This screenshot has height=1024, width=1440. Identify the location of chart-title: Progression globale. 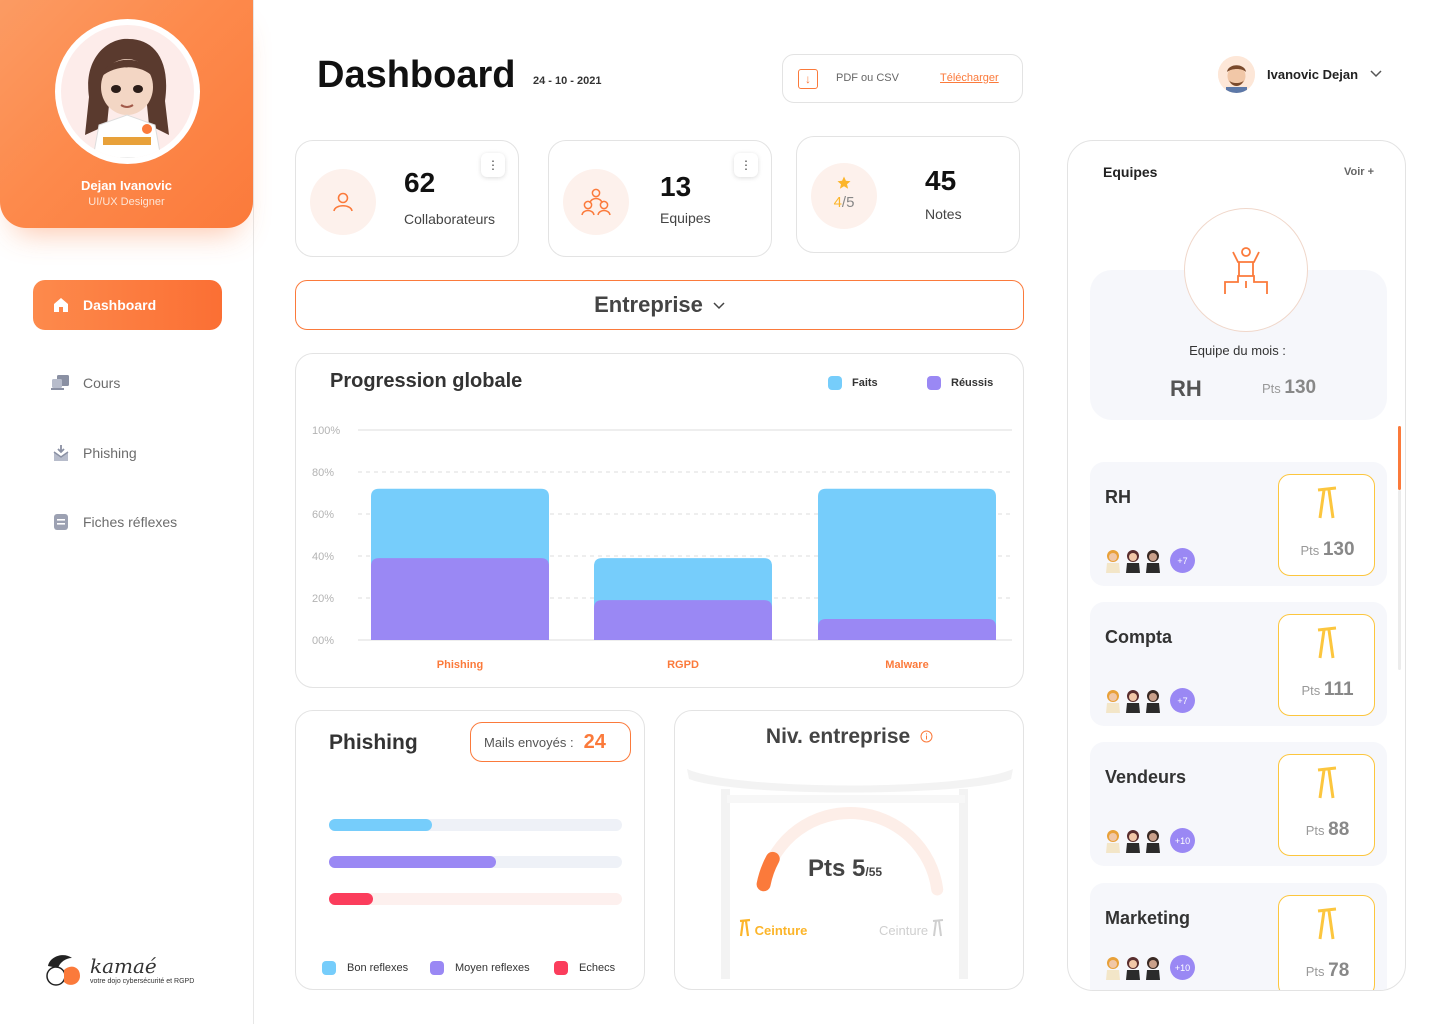
(426, 381).